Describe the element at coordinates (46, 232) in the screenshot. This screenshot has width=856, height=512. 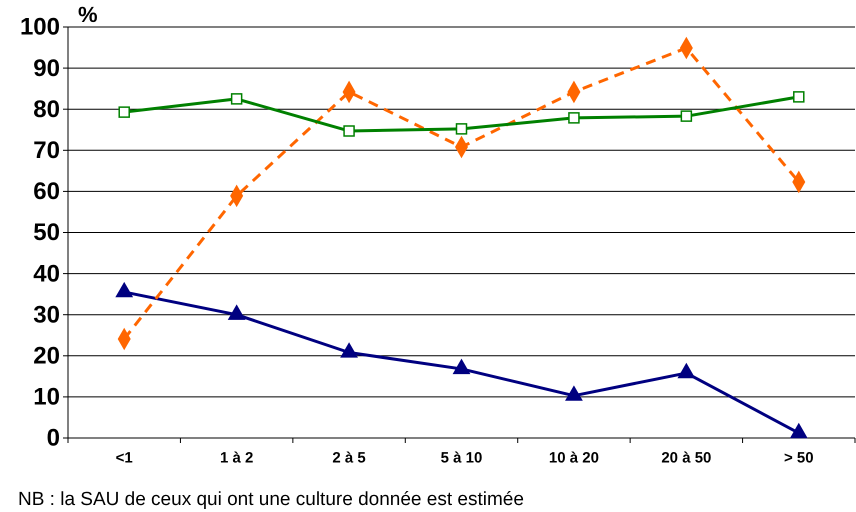
I see `y-tick-label: 50` at that location.